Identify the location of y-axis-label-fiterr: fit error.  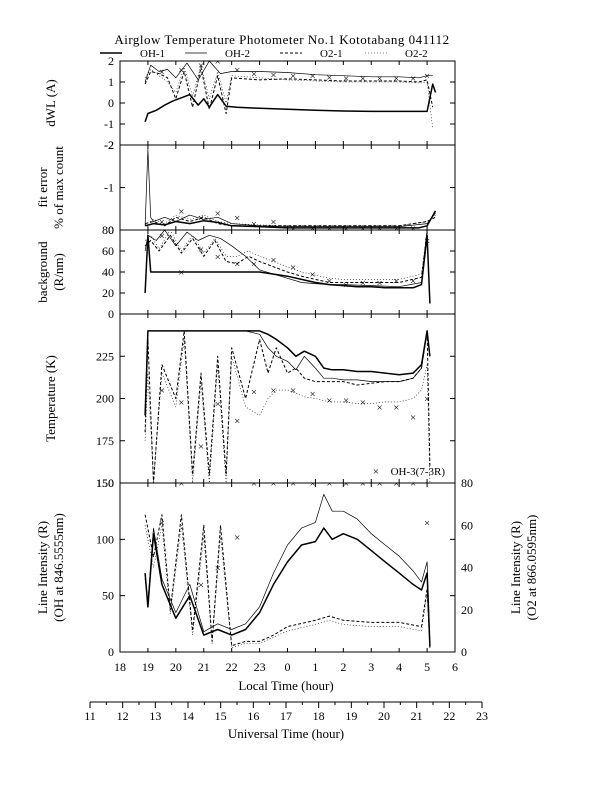
(42, 187).